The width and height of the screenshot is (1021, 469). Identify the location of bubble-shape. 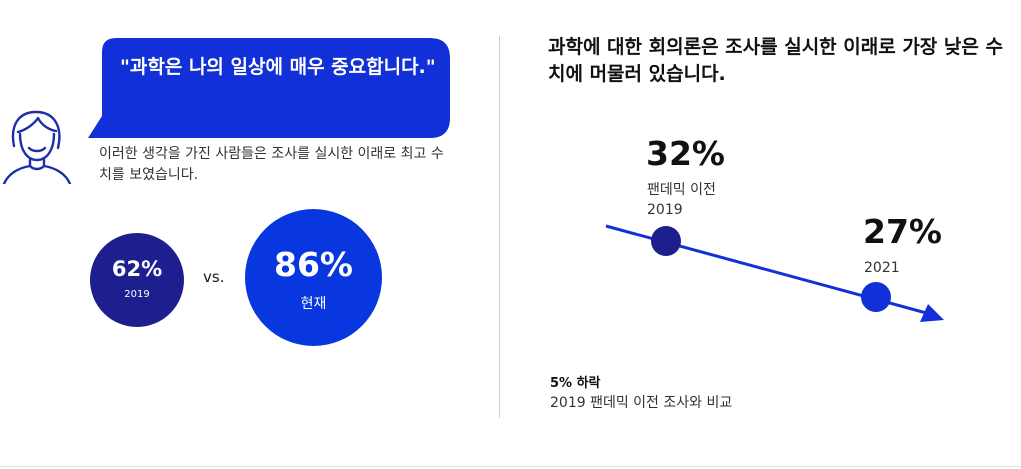
(269, 88).